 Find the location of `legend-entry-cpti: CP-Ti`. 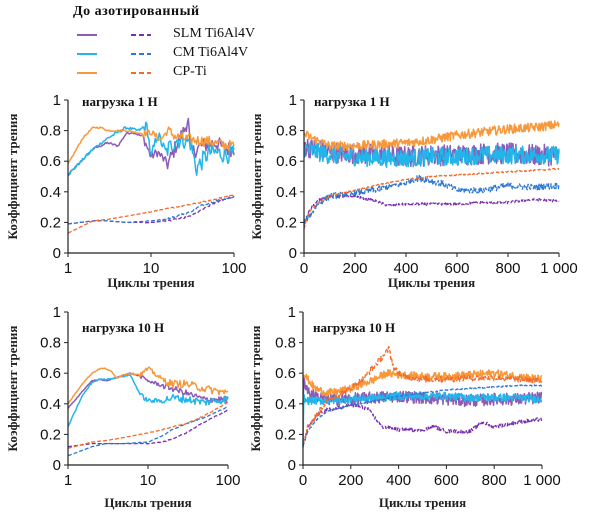

legend-entry-cpti: CP-Ti is located at coordinates (183, 73).